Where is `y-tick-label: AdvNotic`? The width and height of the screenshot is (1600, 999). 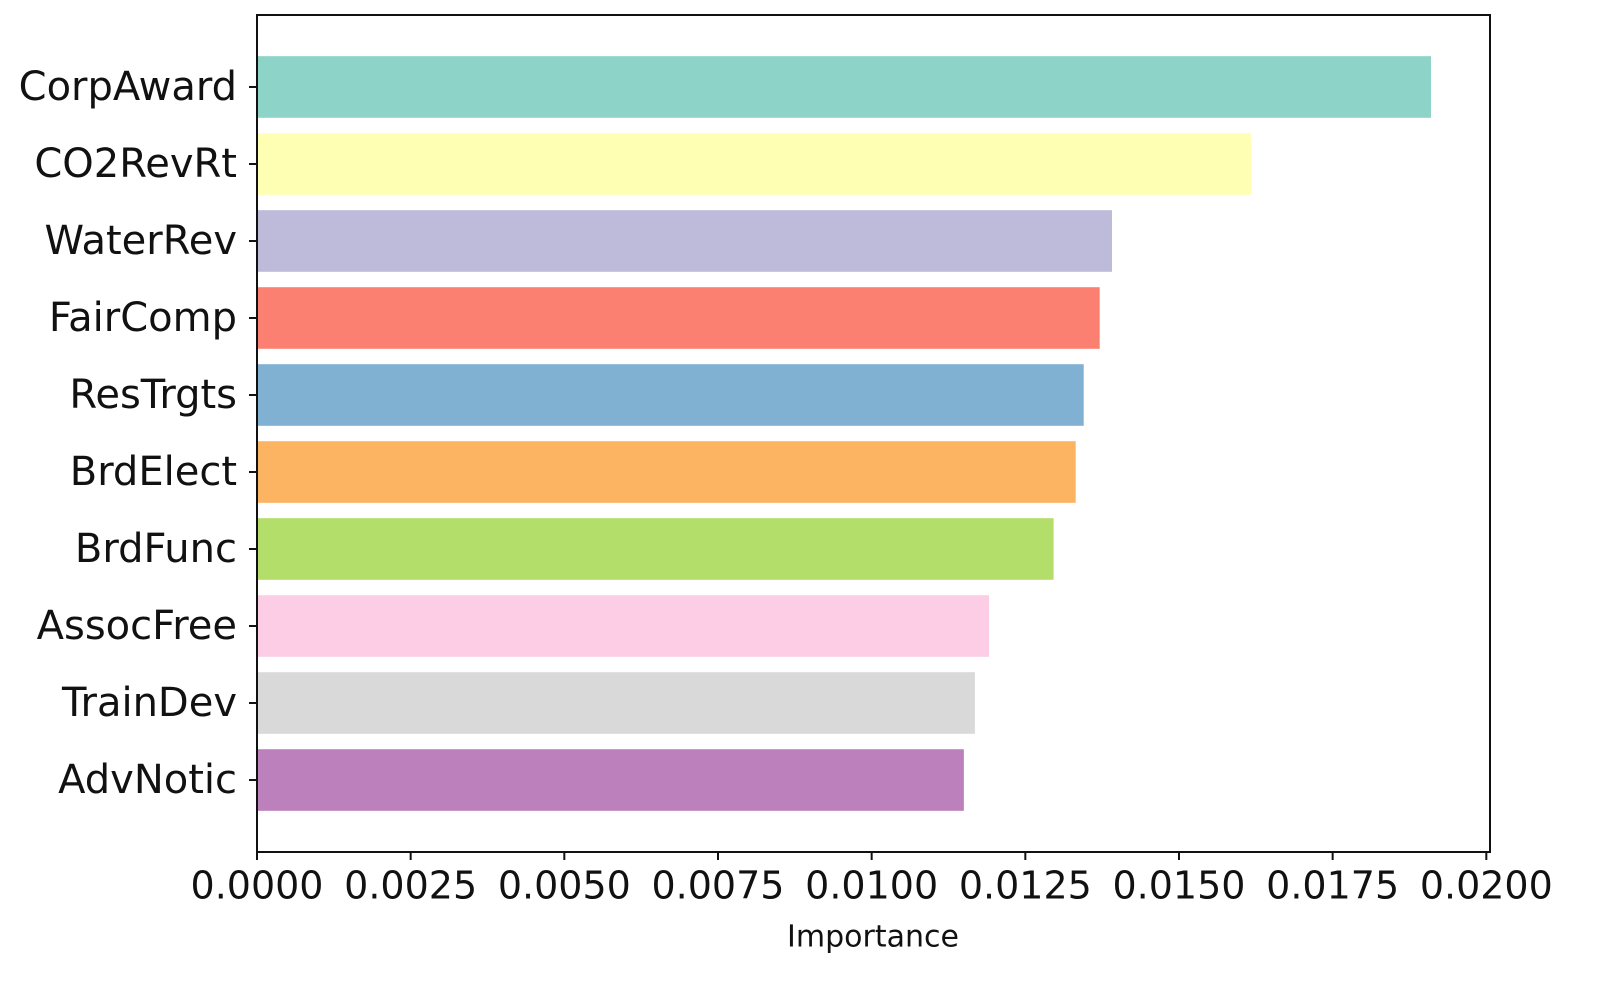 y-tick-label: AdvNotic is located at coordinates (147, 780).